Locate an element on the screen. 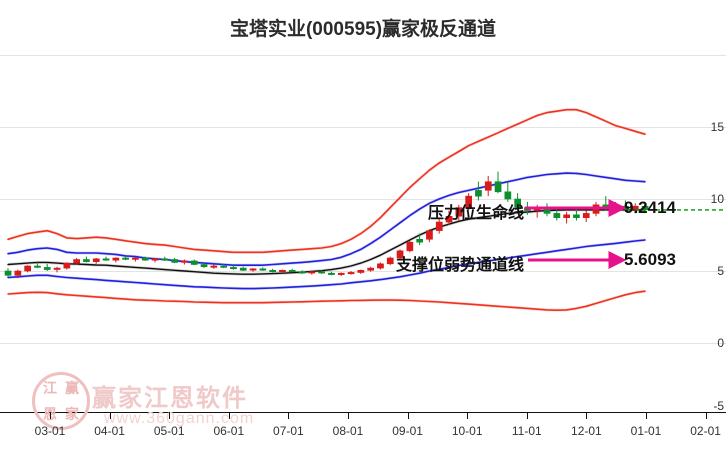  x-axis-label: 02-01 is located at coordinates (705, 431).